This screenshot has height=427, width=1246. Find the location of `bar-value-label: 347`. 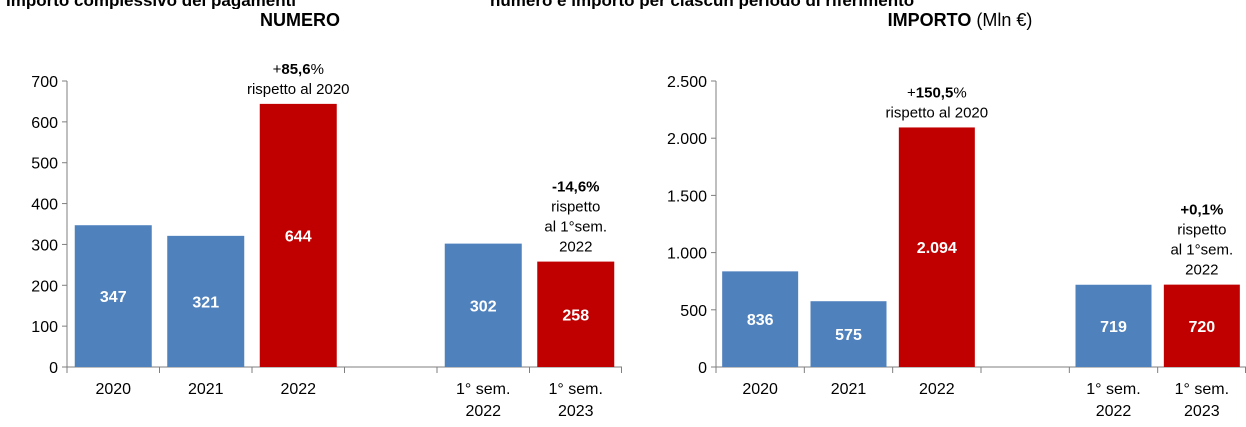

bar-value-label: 347 is located at coordinates (113, 297).